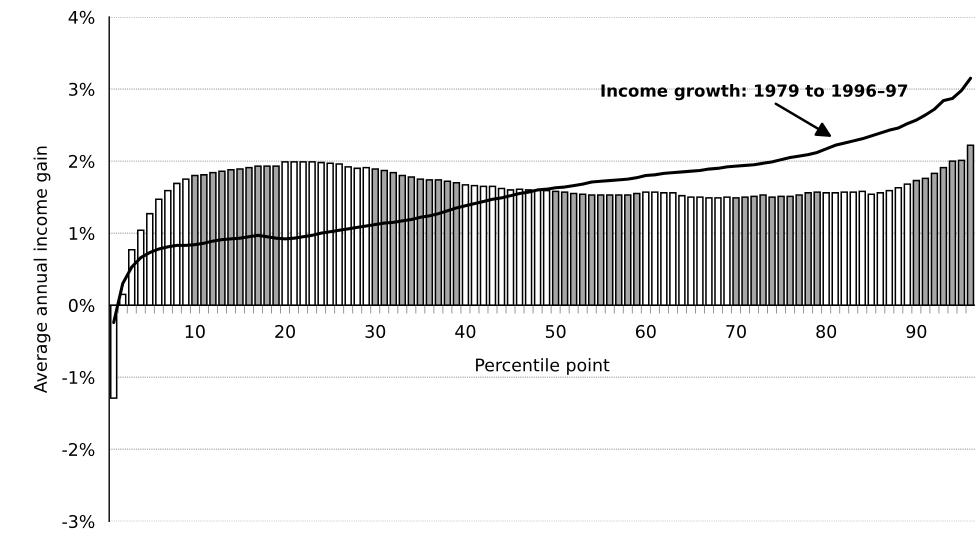  Describe the element at coordinates (78, 521) in the screenshot. I see `y-tick-label: -3%` at that location.